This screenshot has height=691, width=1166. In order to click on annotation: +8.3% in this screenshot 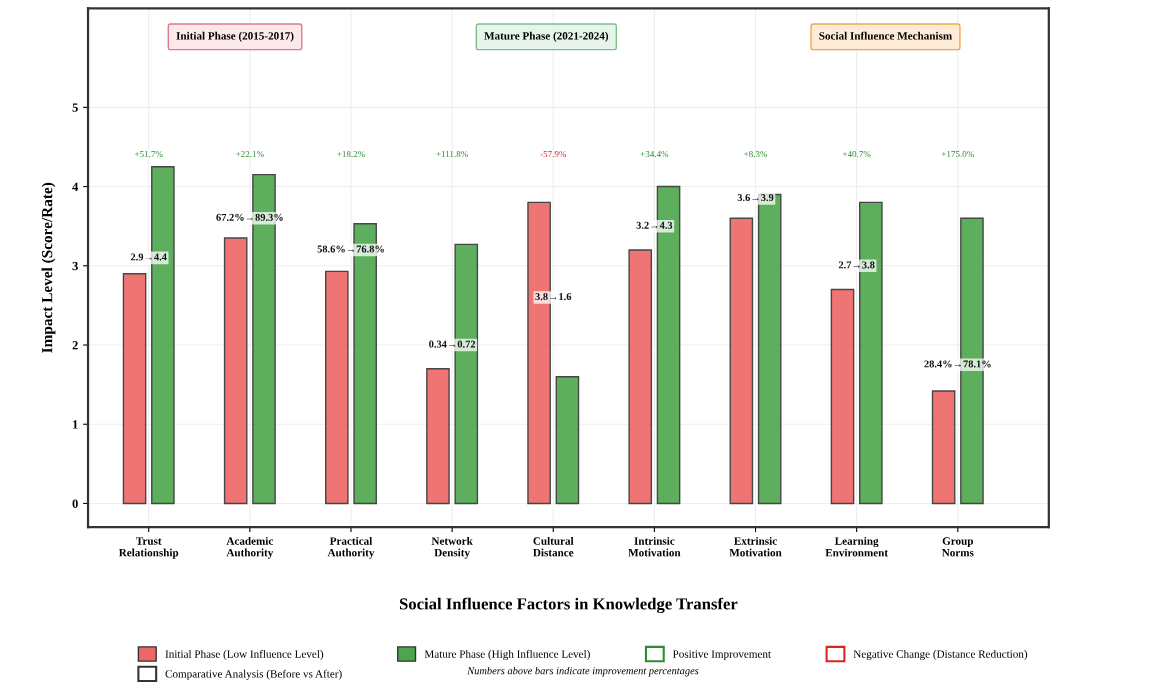, I will do `click(756, 154)`.